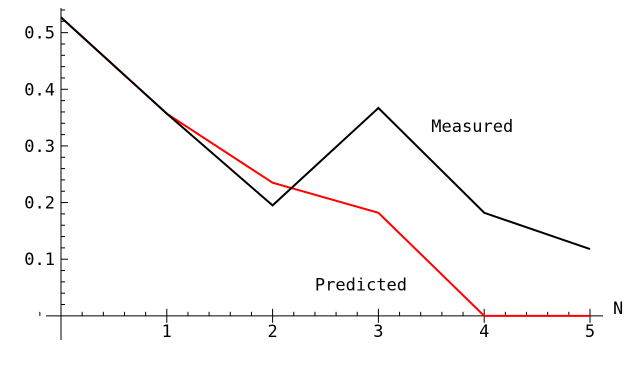 The image size is (633, 369). I want to click on x-tick-label: 2, so click(272, 332).